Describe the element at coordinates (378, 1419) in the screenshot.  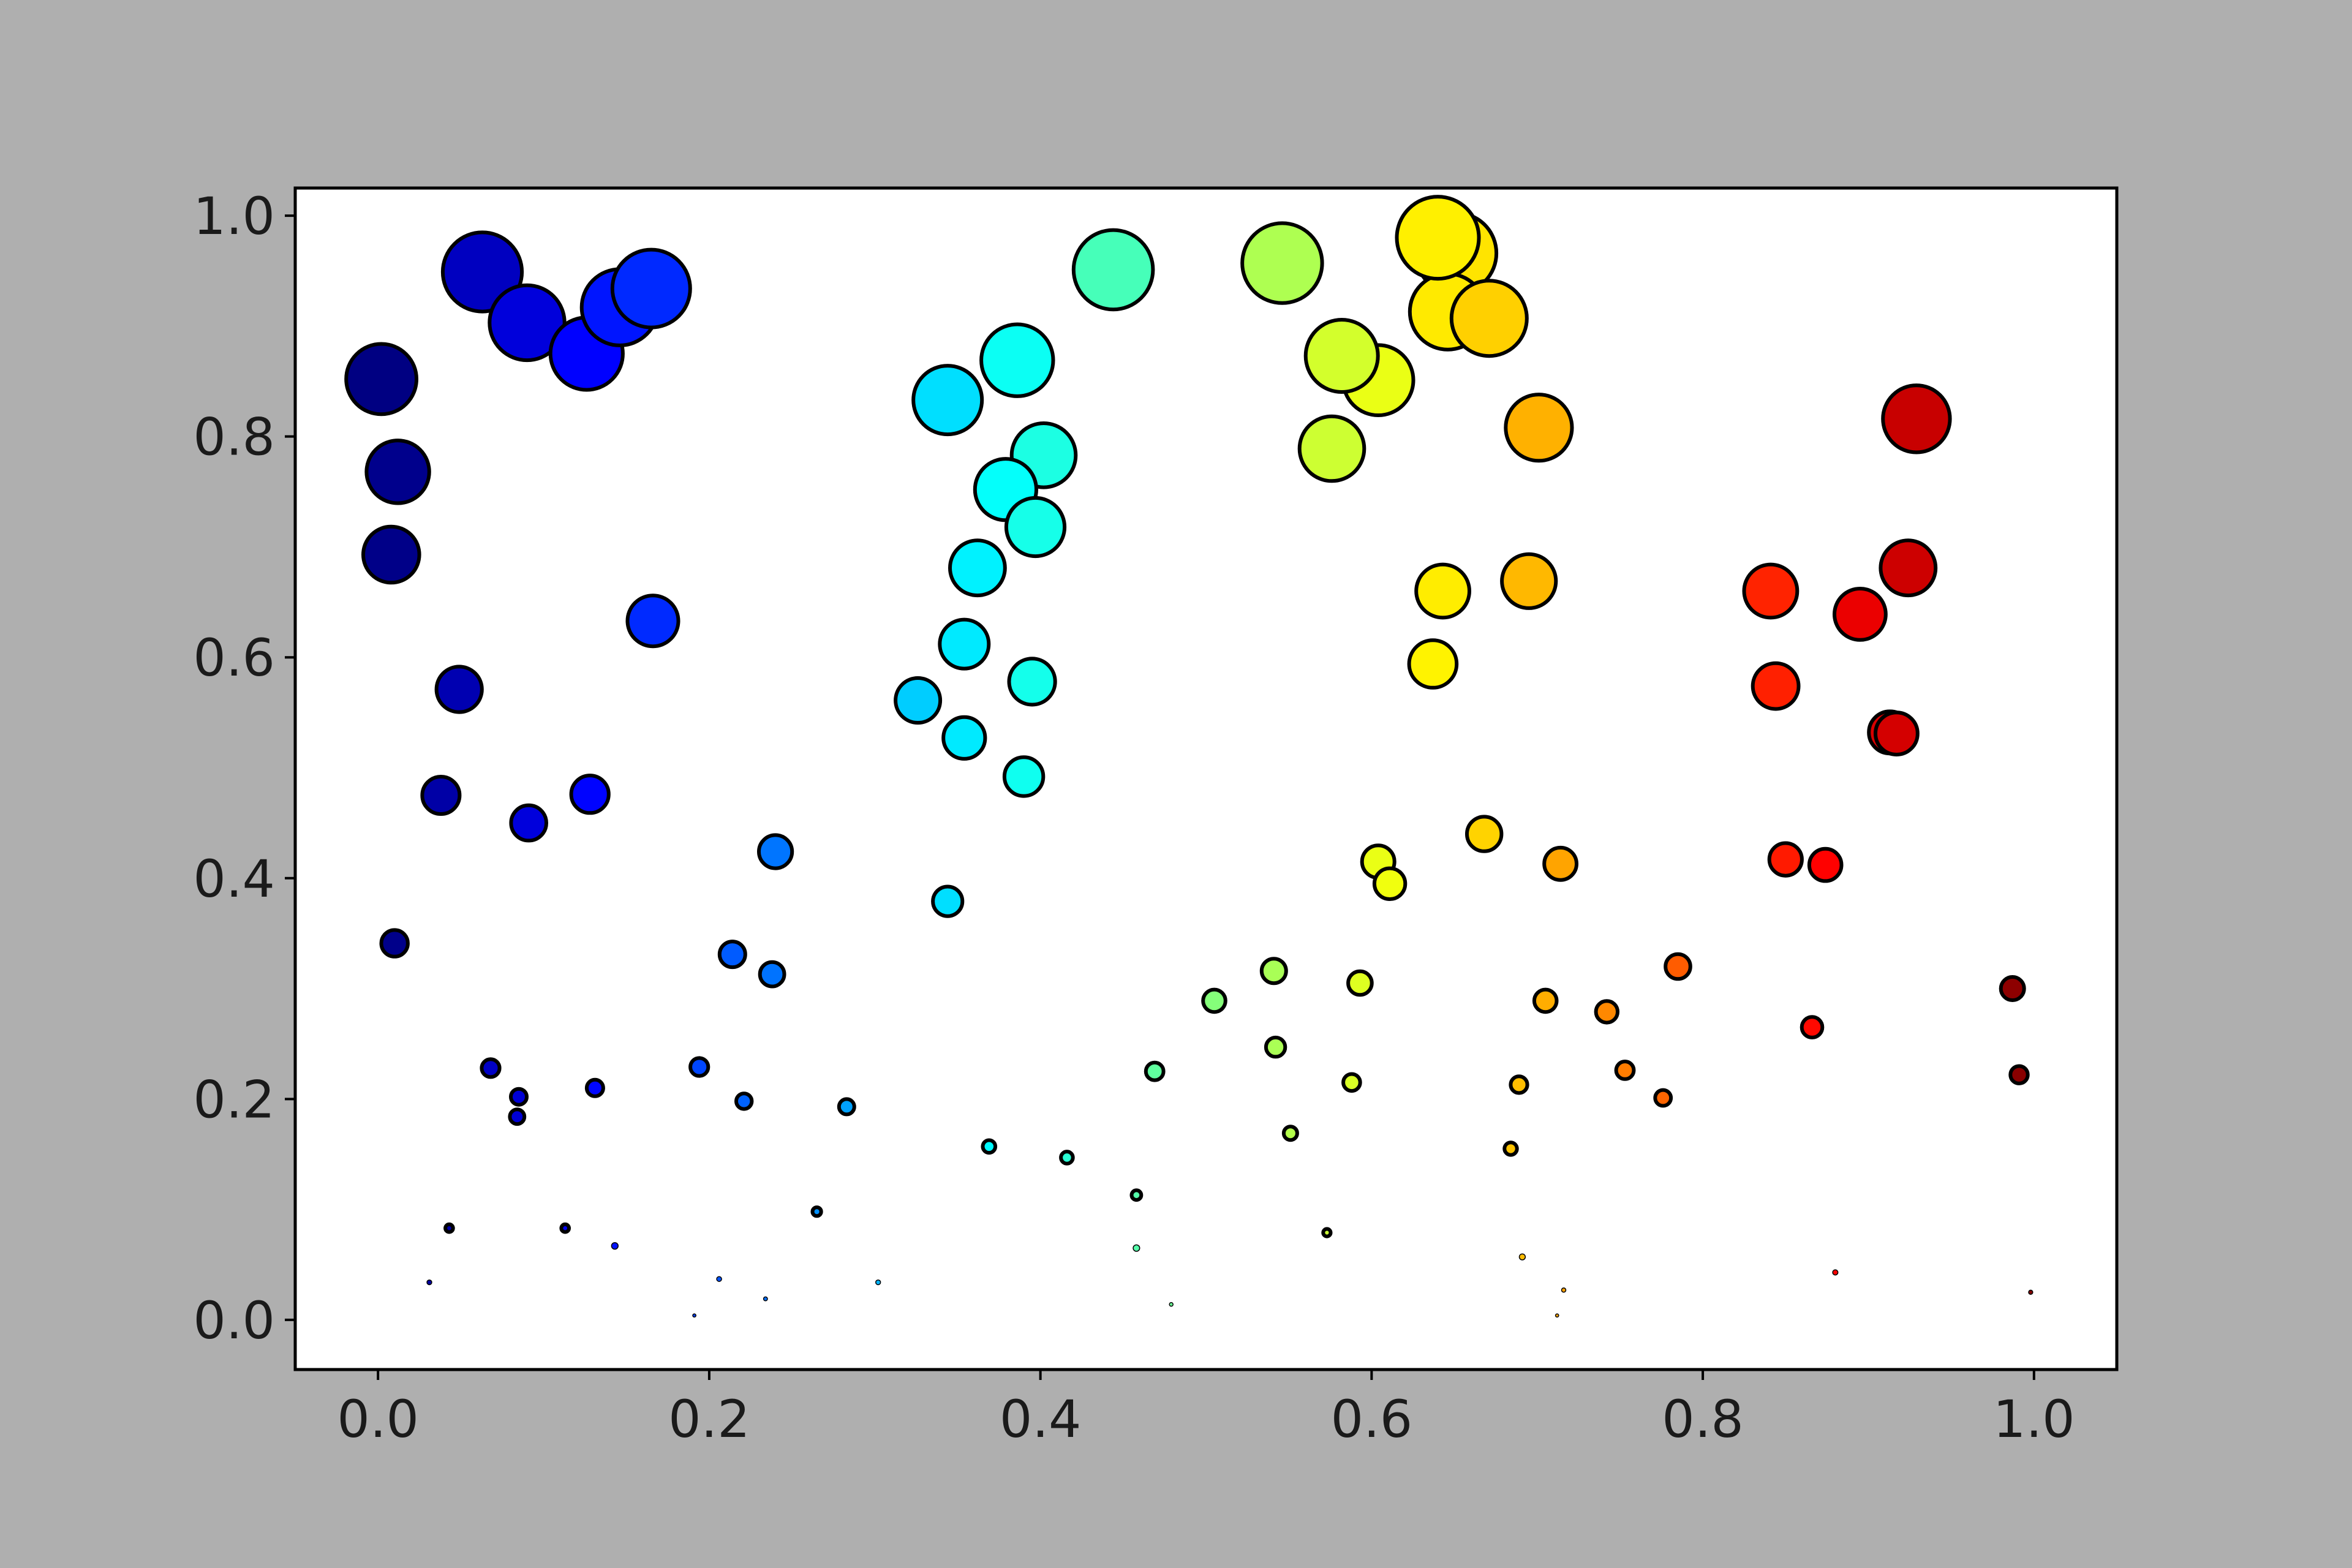
I see `x-tick-label: 0.0` at that location.